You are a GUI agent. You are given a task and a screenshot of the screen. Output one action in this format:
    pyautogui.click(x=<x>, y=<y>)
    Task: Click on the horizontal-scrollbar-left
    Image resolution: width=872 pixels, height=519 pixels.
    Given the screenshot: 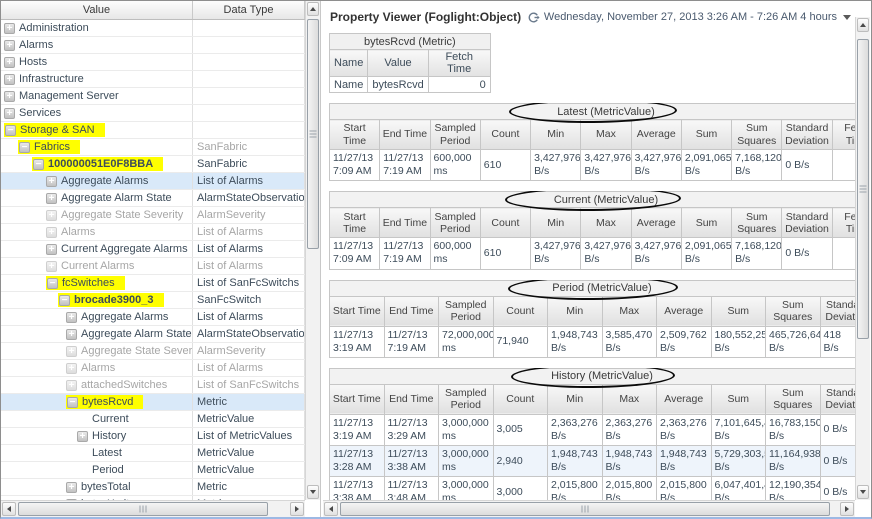 What is the action you would take?
    pyautogui.click(x=153, y=508)
    